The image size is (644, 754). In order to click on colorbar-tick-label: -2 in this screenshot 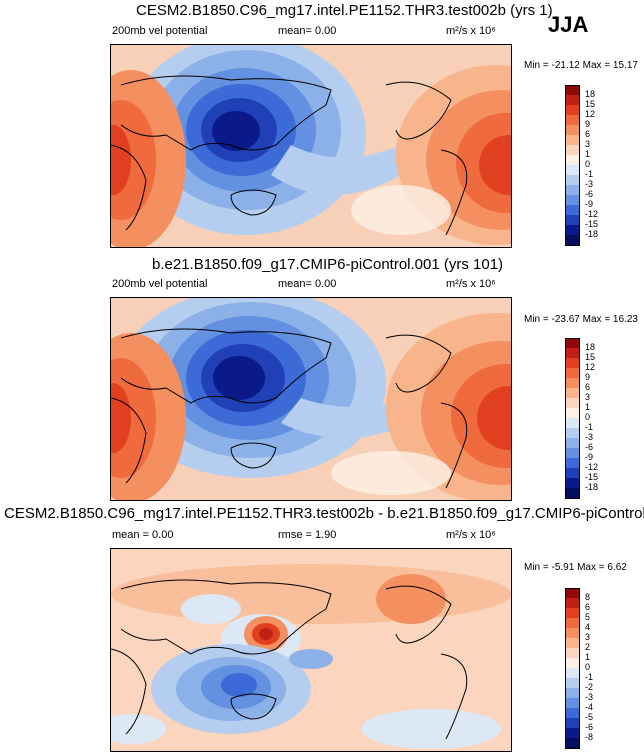, I will do `click(589, 687)`.